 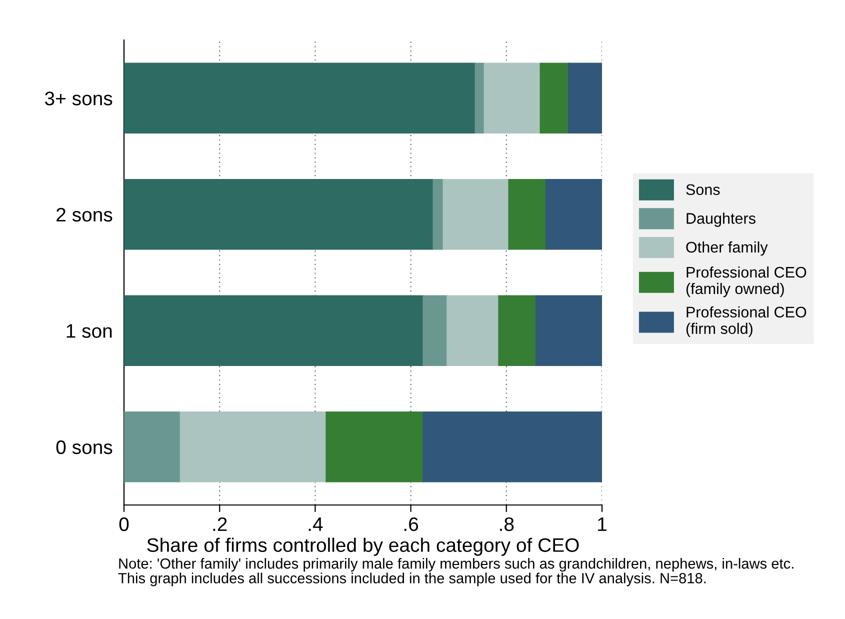 I want to click on x-tick-label: .8, so click(x=507, y=524).